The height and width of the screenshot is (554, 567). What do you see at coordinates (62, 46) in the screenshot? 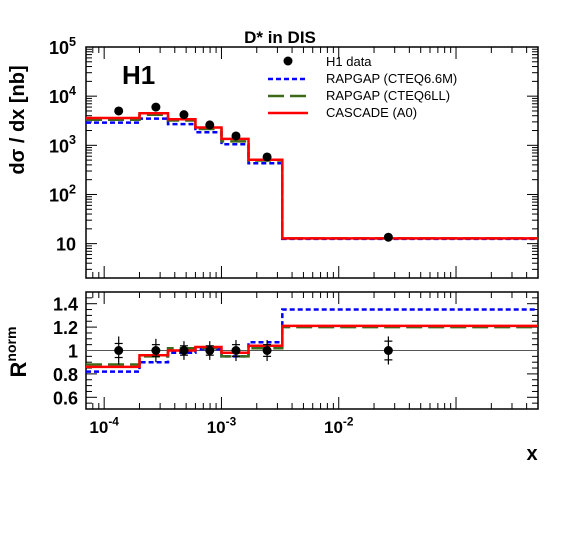
I see `y-tick-label: 10⁵` at bounding box center [62, 46].